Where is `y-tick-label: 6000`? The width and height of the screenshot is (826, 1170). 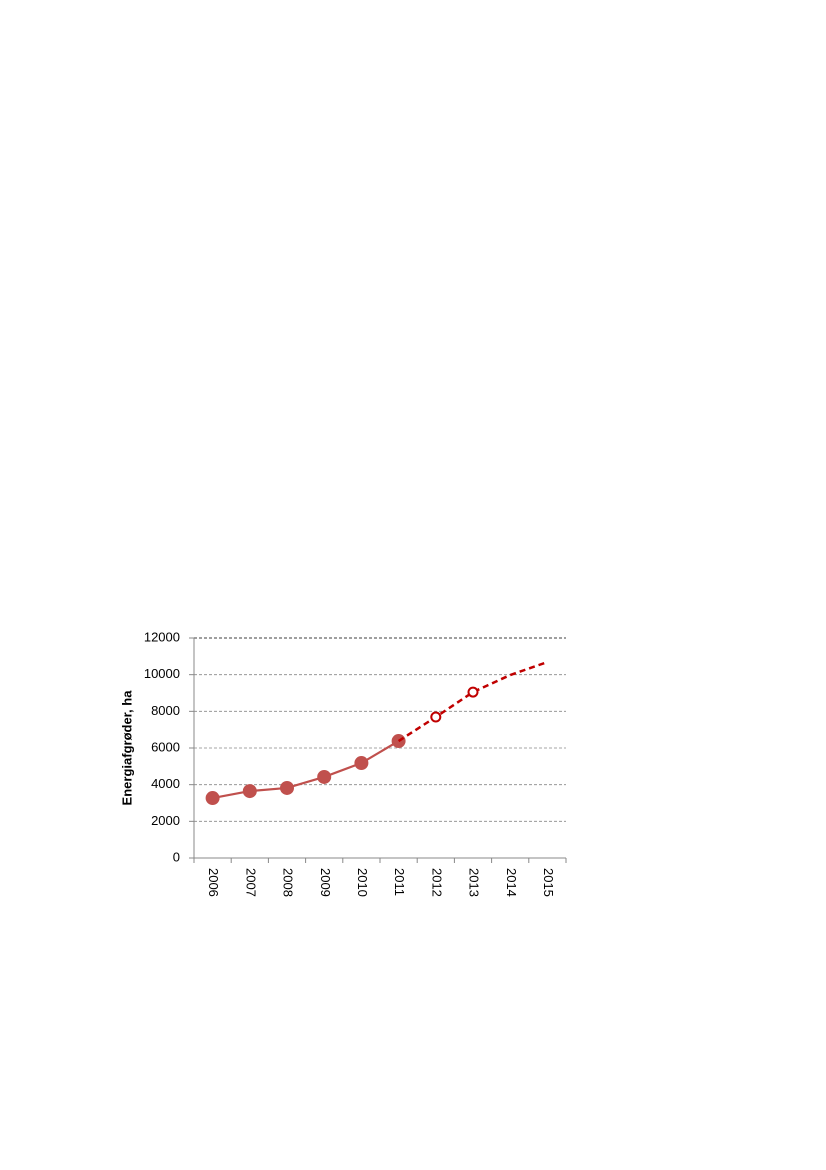
y-tick-label: 6000 is located at coordinates (165, 746).